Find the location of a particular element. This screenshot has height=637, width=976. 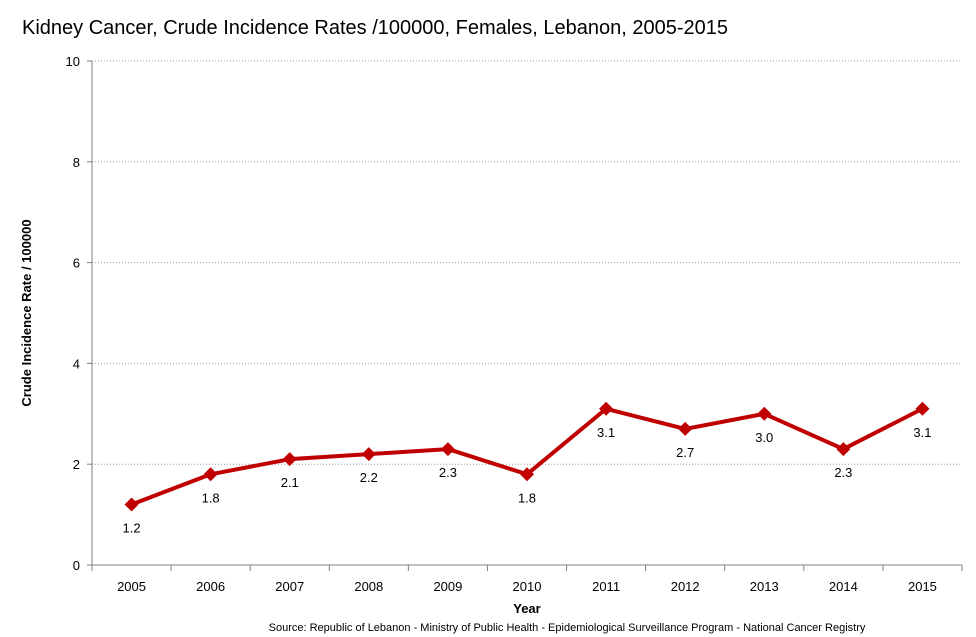

y-tick-labels: 0 2 4 6 8 10 is located at coordinates (73, 313).